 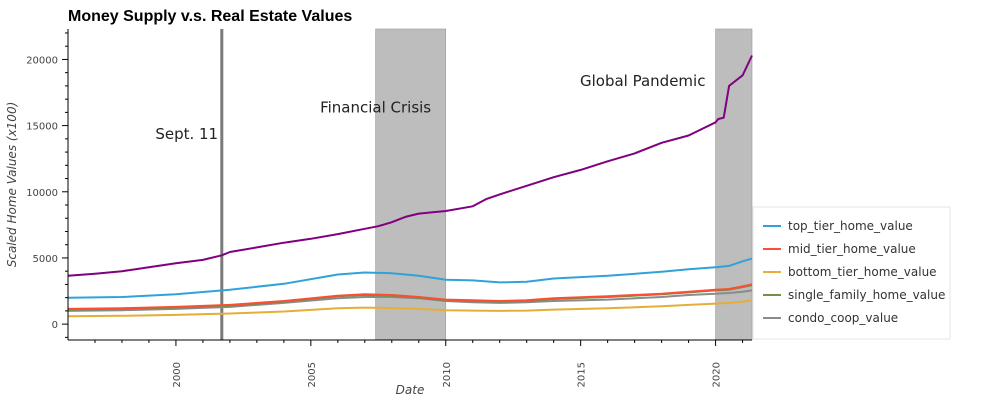 I want to click on legend-label-bottom_tier_home_value: bottom_tier_home_value, so click(x=862, y=272).